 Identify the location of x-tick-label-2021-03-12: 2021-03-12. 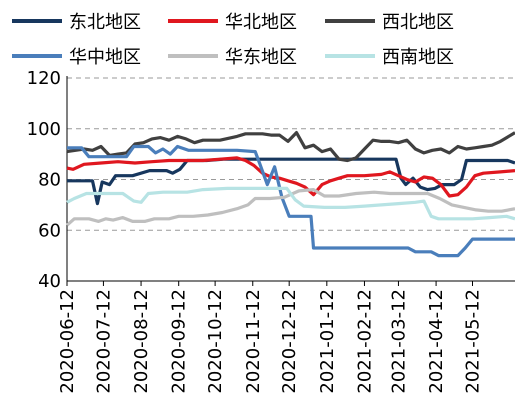
(398, 341).